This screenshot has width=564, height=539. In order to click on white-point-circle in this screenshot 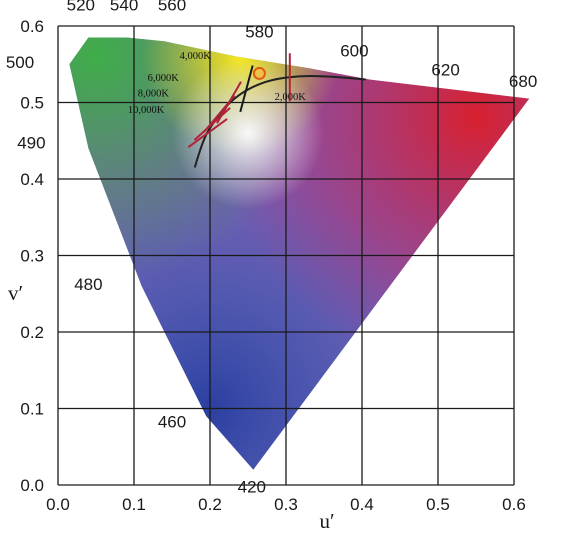, I will do `click(259, 73)`.